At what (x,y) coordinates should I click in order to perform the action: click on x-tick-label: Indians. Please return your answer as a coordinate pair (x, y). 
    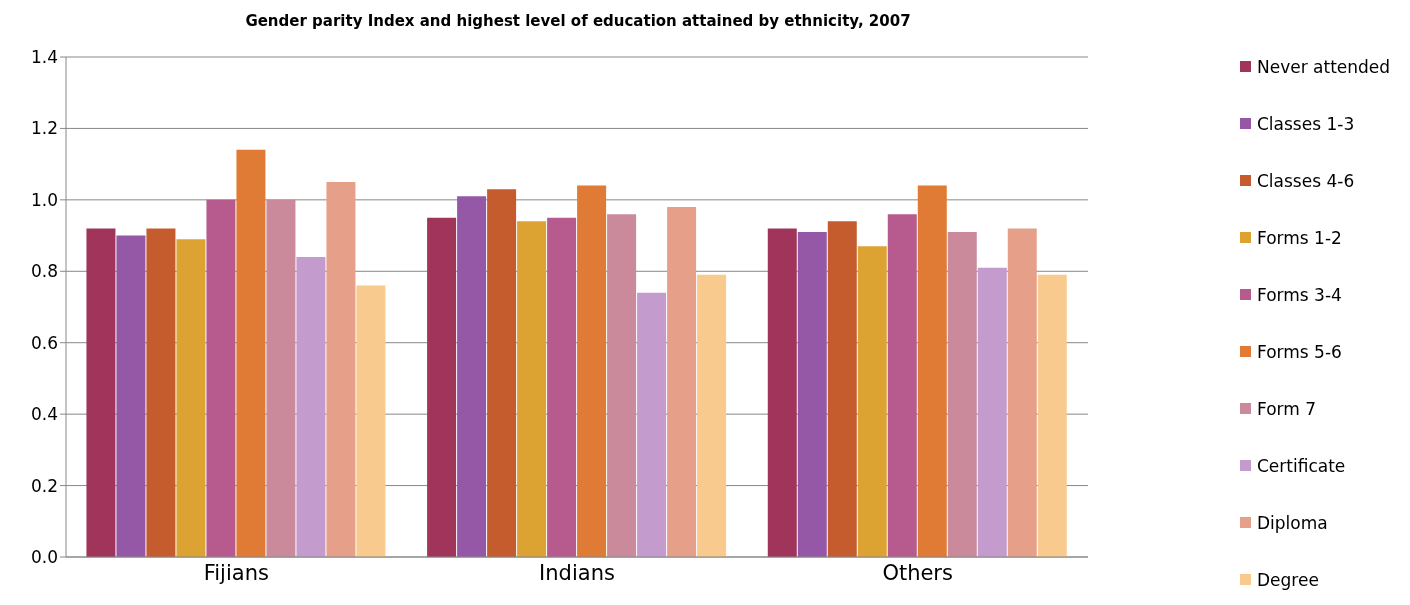
    Looking at the image, I should click on (577, 572).